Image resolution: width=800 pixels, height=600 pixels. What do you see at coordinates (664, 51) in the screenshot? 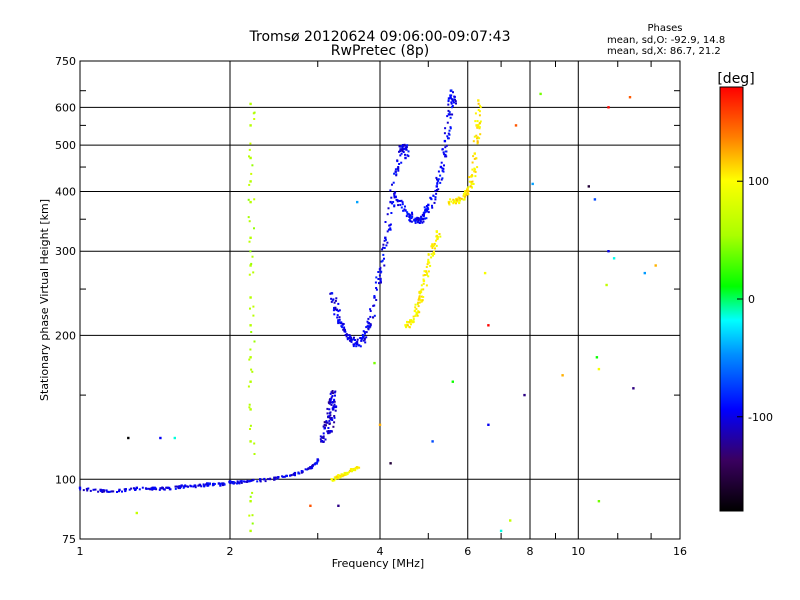
I see `stats-x-line: mean, sd,X: 86.7, 21.2` at bounding box center [664, 51].